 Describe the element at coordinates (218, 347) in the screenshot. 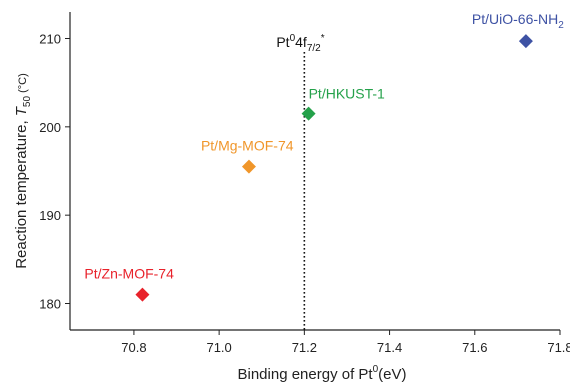

I see `x-tick-label: 71.0` at that location.